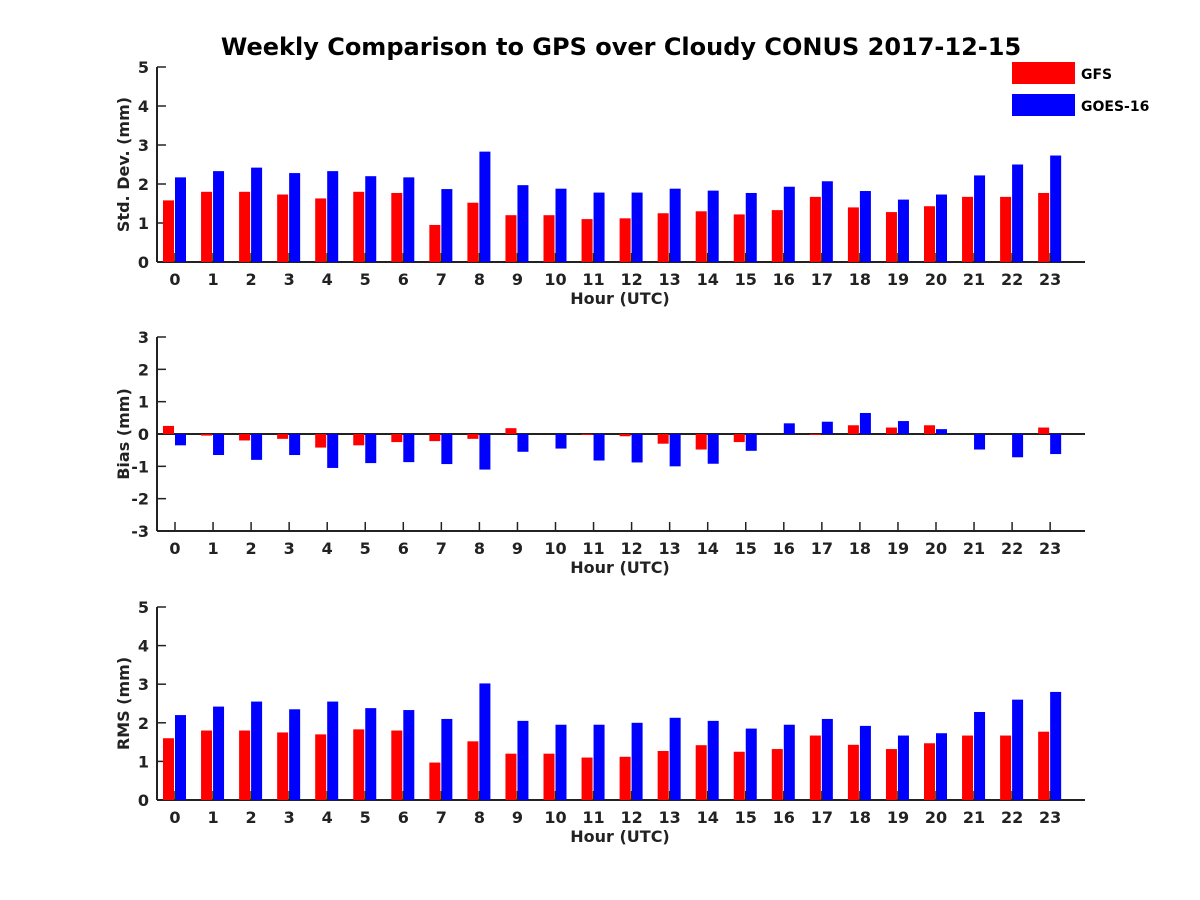 The height and width of the screenshot is (900, 1200). What do you see at coordinates (143, 402) in the screenshot?
I see `y-tick-label: 1` at bounding box center [143, 402].